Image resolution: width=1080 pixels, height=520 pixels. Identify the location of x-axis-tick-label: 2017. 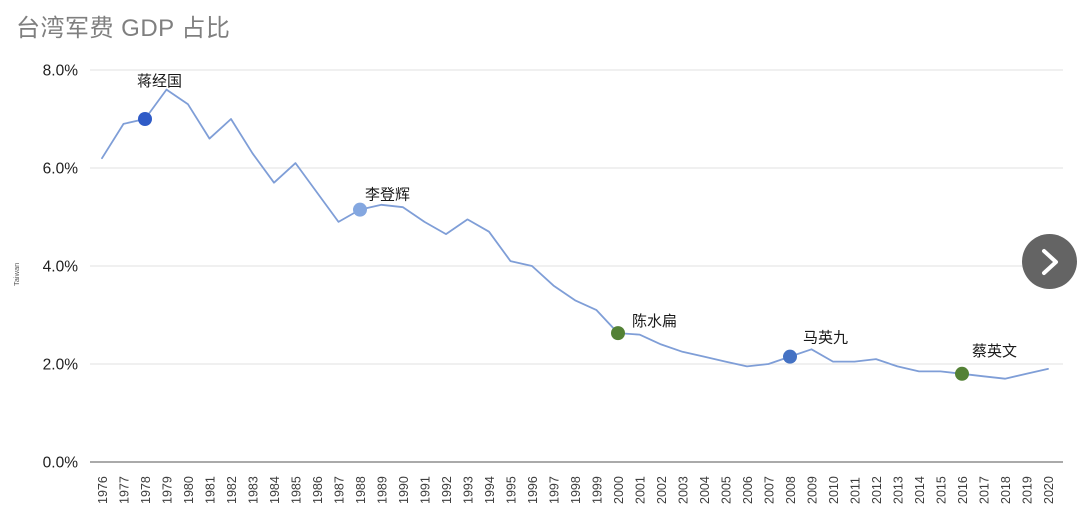
(985, 490).